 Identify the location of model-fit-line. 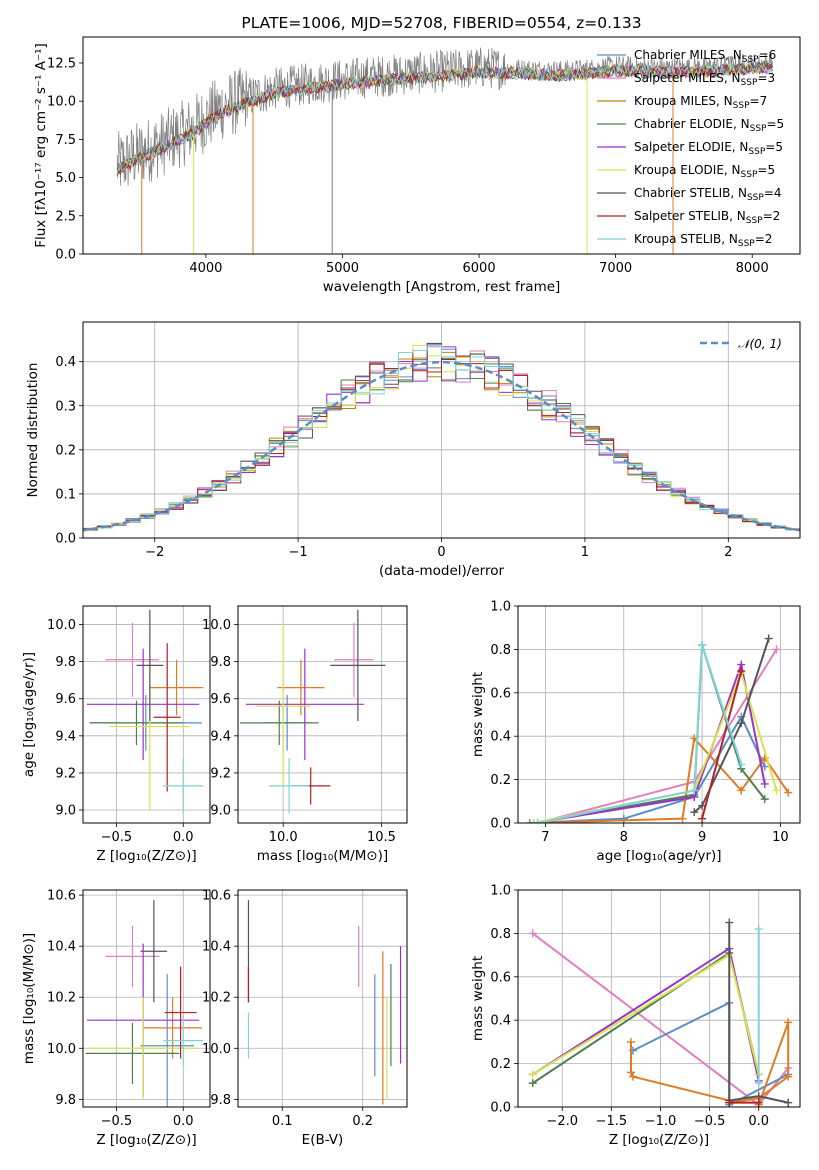
(445, 118).